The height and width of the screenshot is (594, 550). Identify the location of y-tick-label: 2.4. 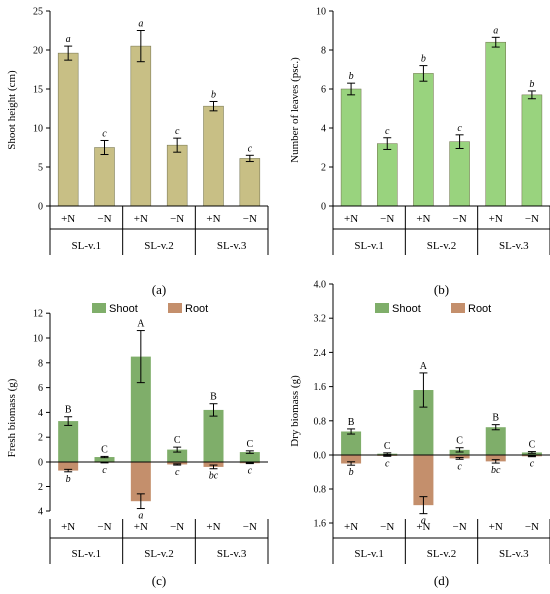
(320, 353).